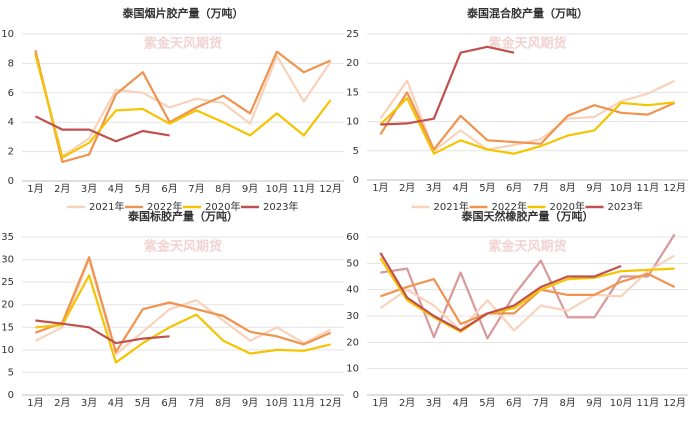 This screenshot has height=427, width=700. I want to click on chart-title: 泰国混合胶产量（万吨）, so click(527, 13).